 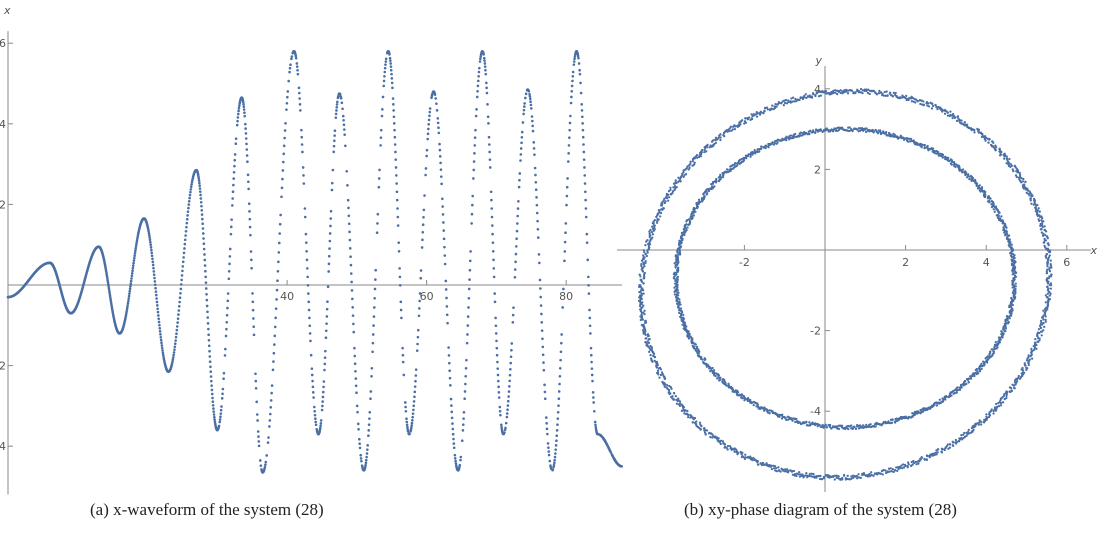 What do you see at coordinates (3, 366) in the screenshot?
I see `y-tick-label: -2` at bounding box center [3, 366].